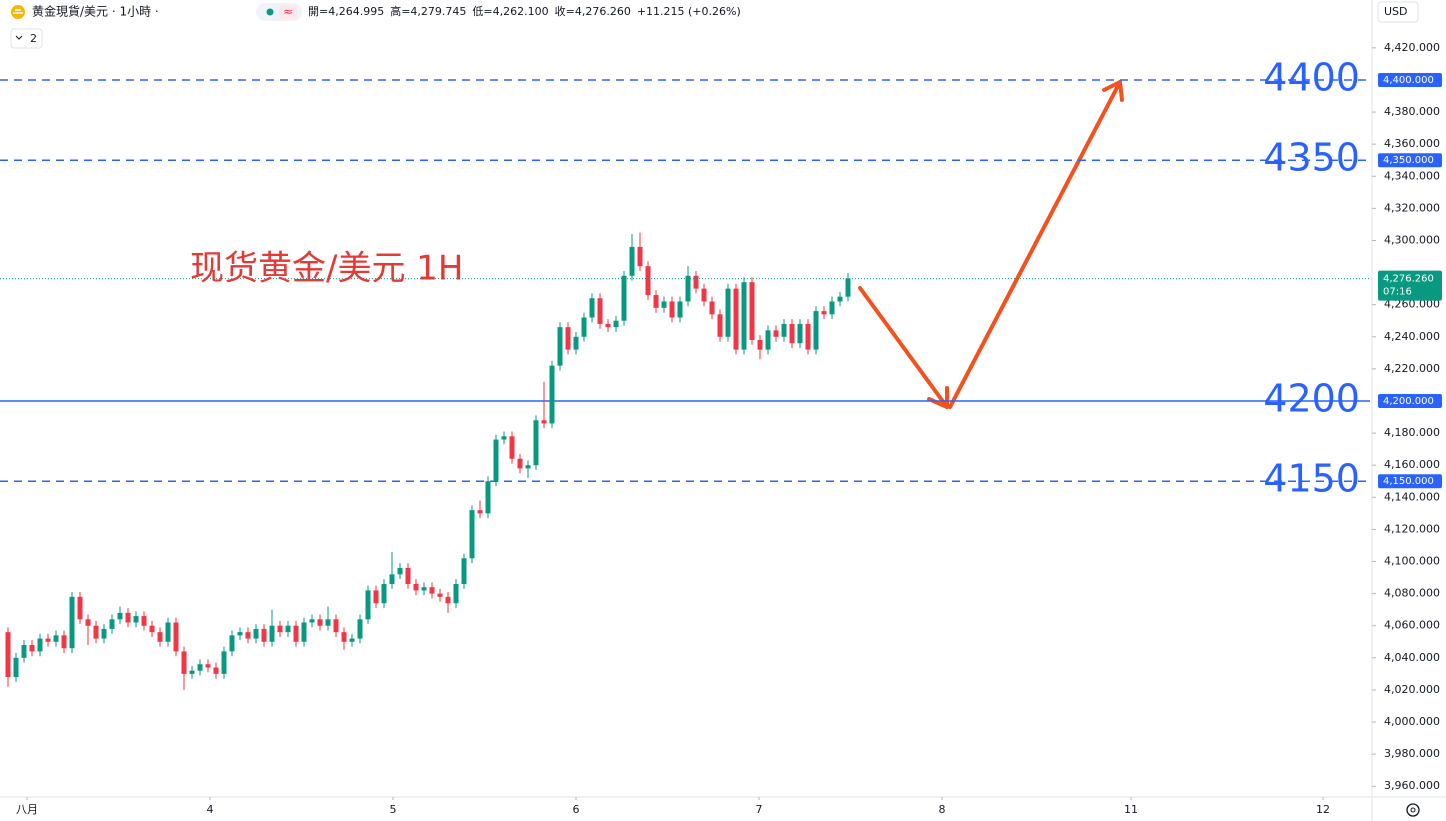  What do you see at coordinates (1323, 809) in the screenshot?
I see `x-tick-label: 12` at bounding box center [1323, 809].